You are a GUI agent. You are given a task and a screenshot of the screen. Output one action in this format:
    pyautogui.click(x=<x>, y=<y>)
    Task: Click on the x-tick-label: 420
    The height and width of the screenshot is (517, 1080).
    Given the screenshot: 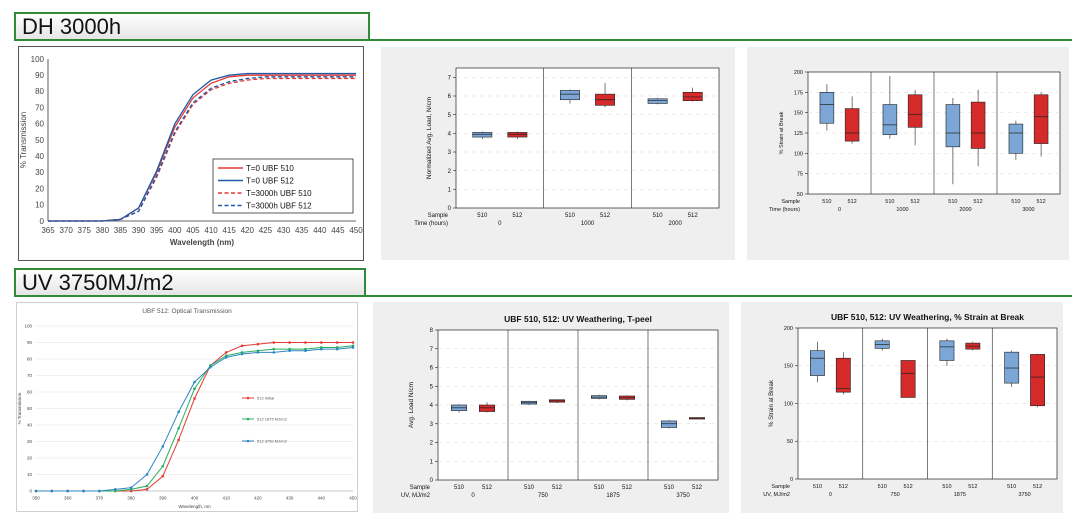 What is the action you would take?
    pyautogui.click(x=258, y=498)
    